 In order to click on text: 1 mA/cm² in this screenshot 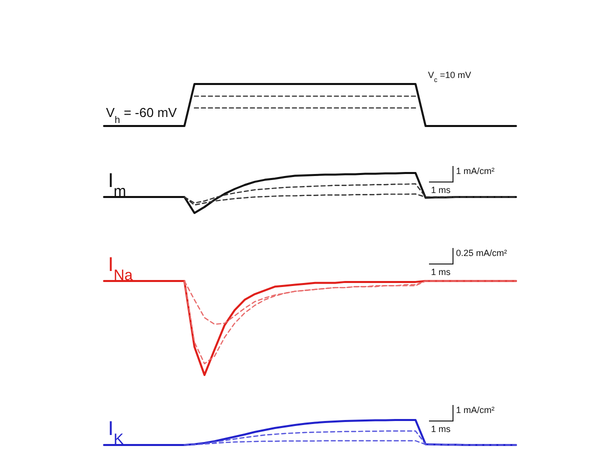, I will do `click(475, 410)`.